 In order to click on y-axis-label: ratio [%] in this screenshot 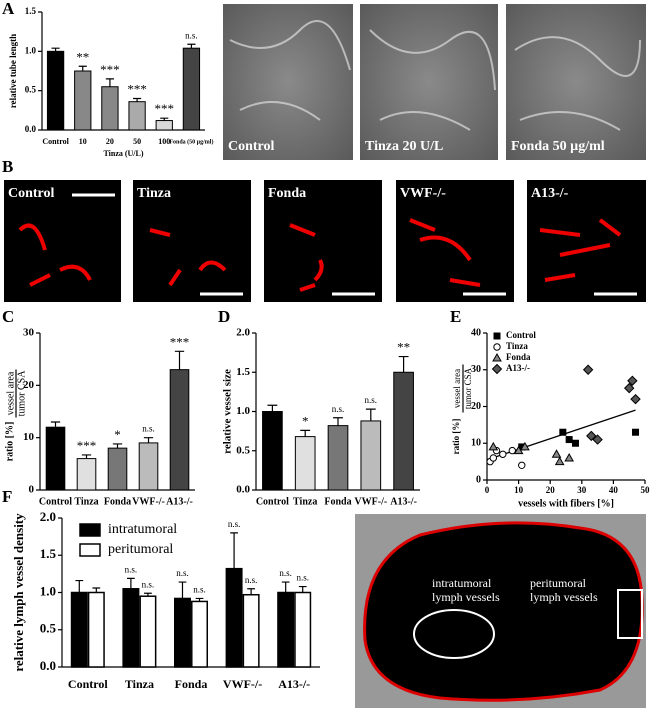, I will do `click(9, 442)`.